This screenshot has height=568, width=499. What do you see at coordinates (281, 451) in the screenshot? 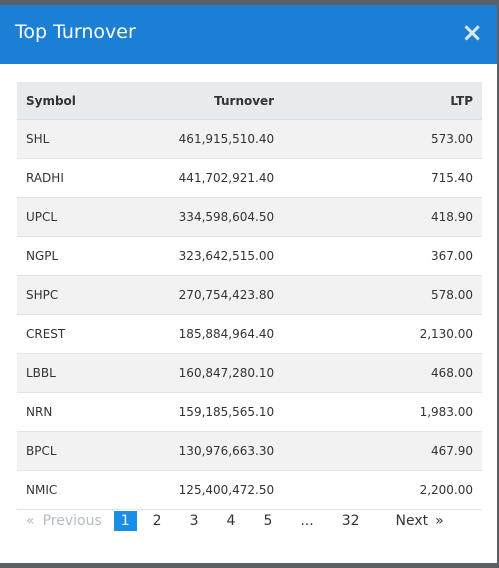
I see `table-cell: 130,976,663.30` at bounding box center [281, 451].